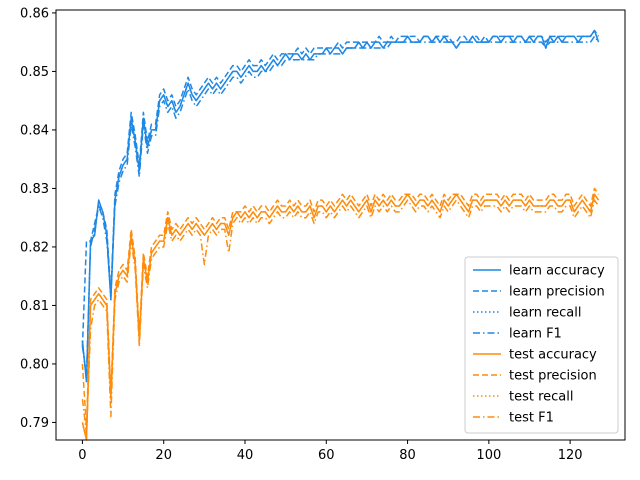  What do you see at coordinates (34, 13) in the screenshot?
I see `y-tick-label: 0.86` at bounding box center [34, 13].